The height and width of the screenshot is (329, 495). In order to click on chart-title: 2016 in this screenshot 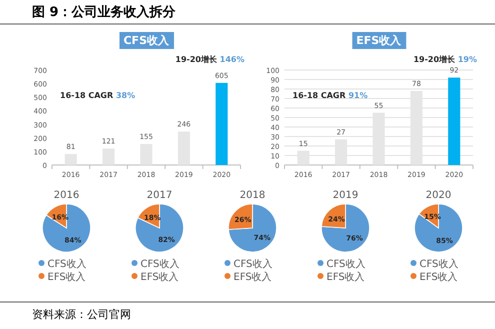, I will do `click(67, 195)`.